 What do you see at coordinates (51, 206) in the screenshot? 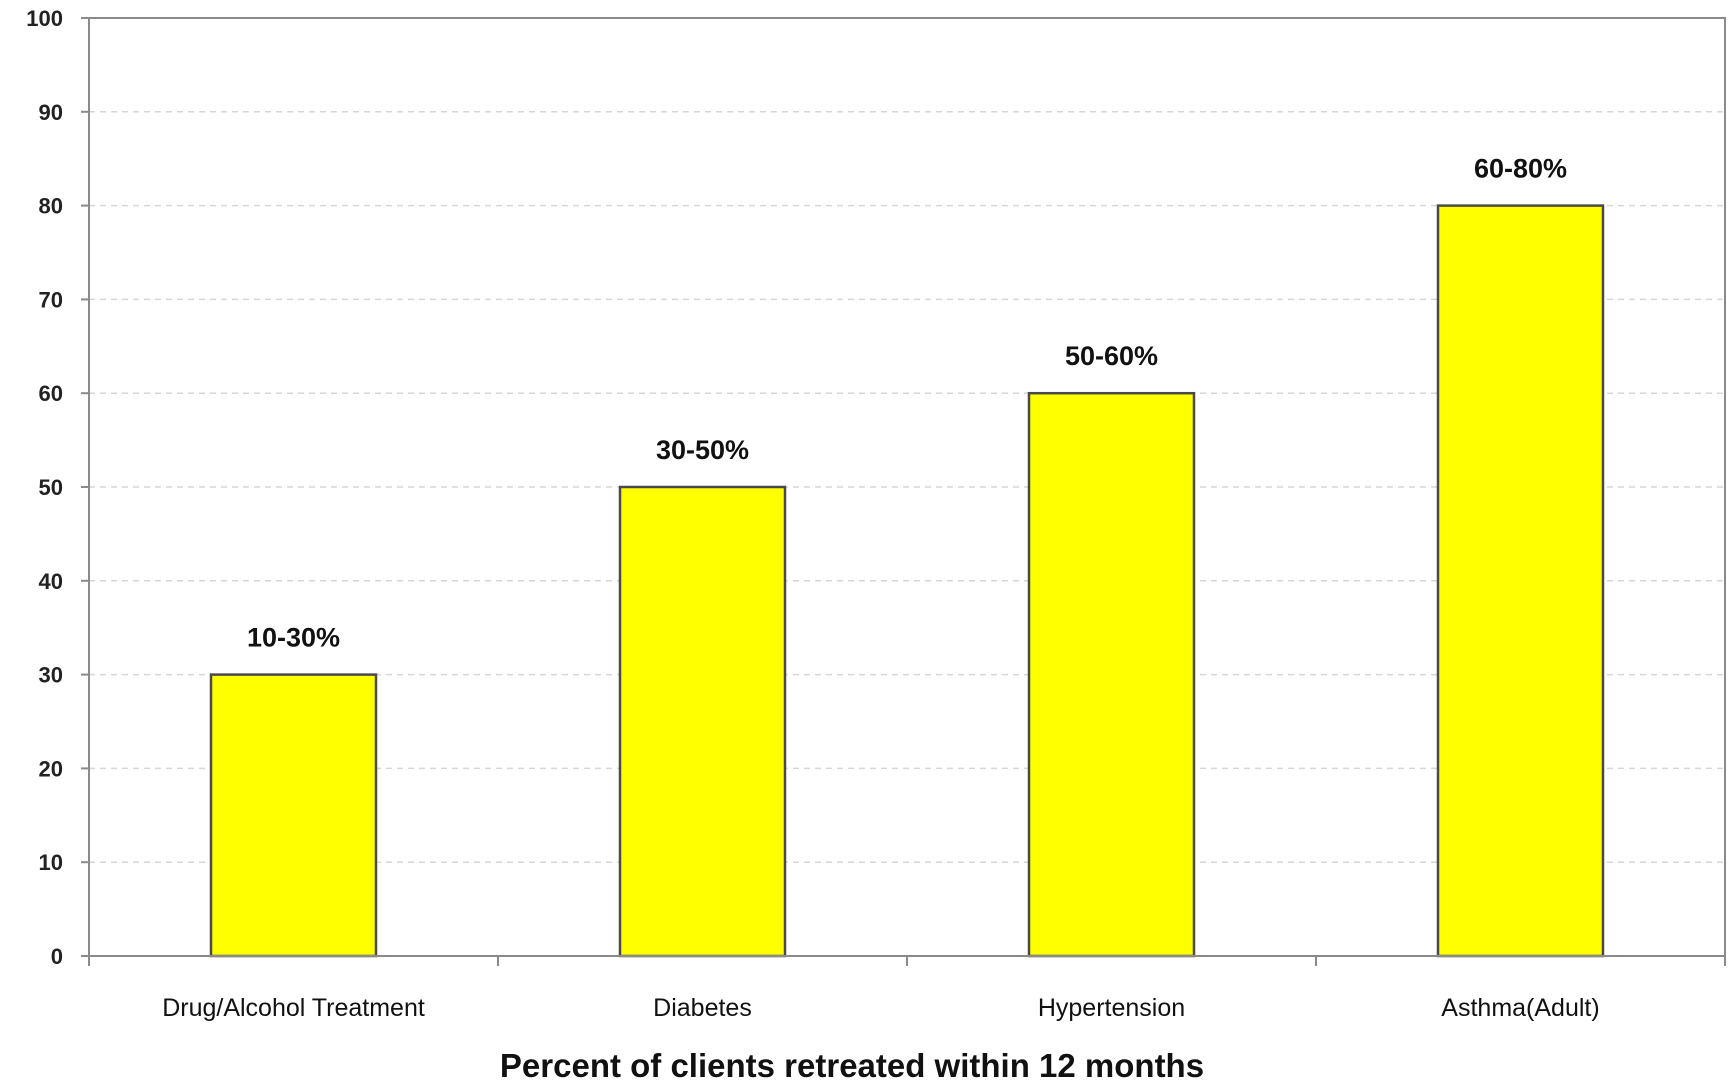
I see `y-tick-label: 80` at bounding box center [51, 206].